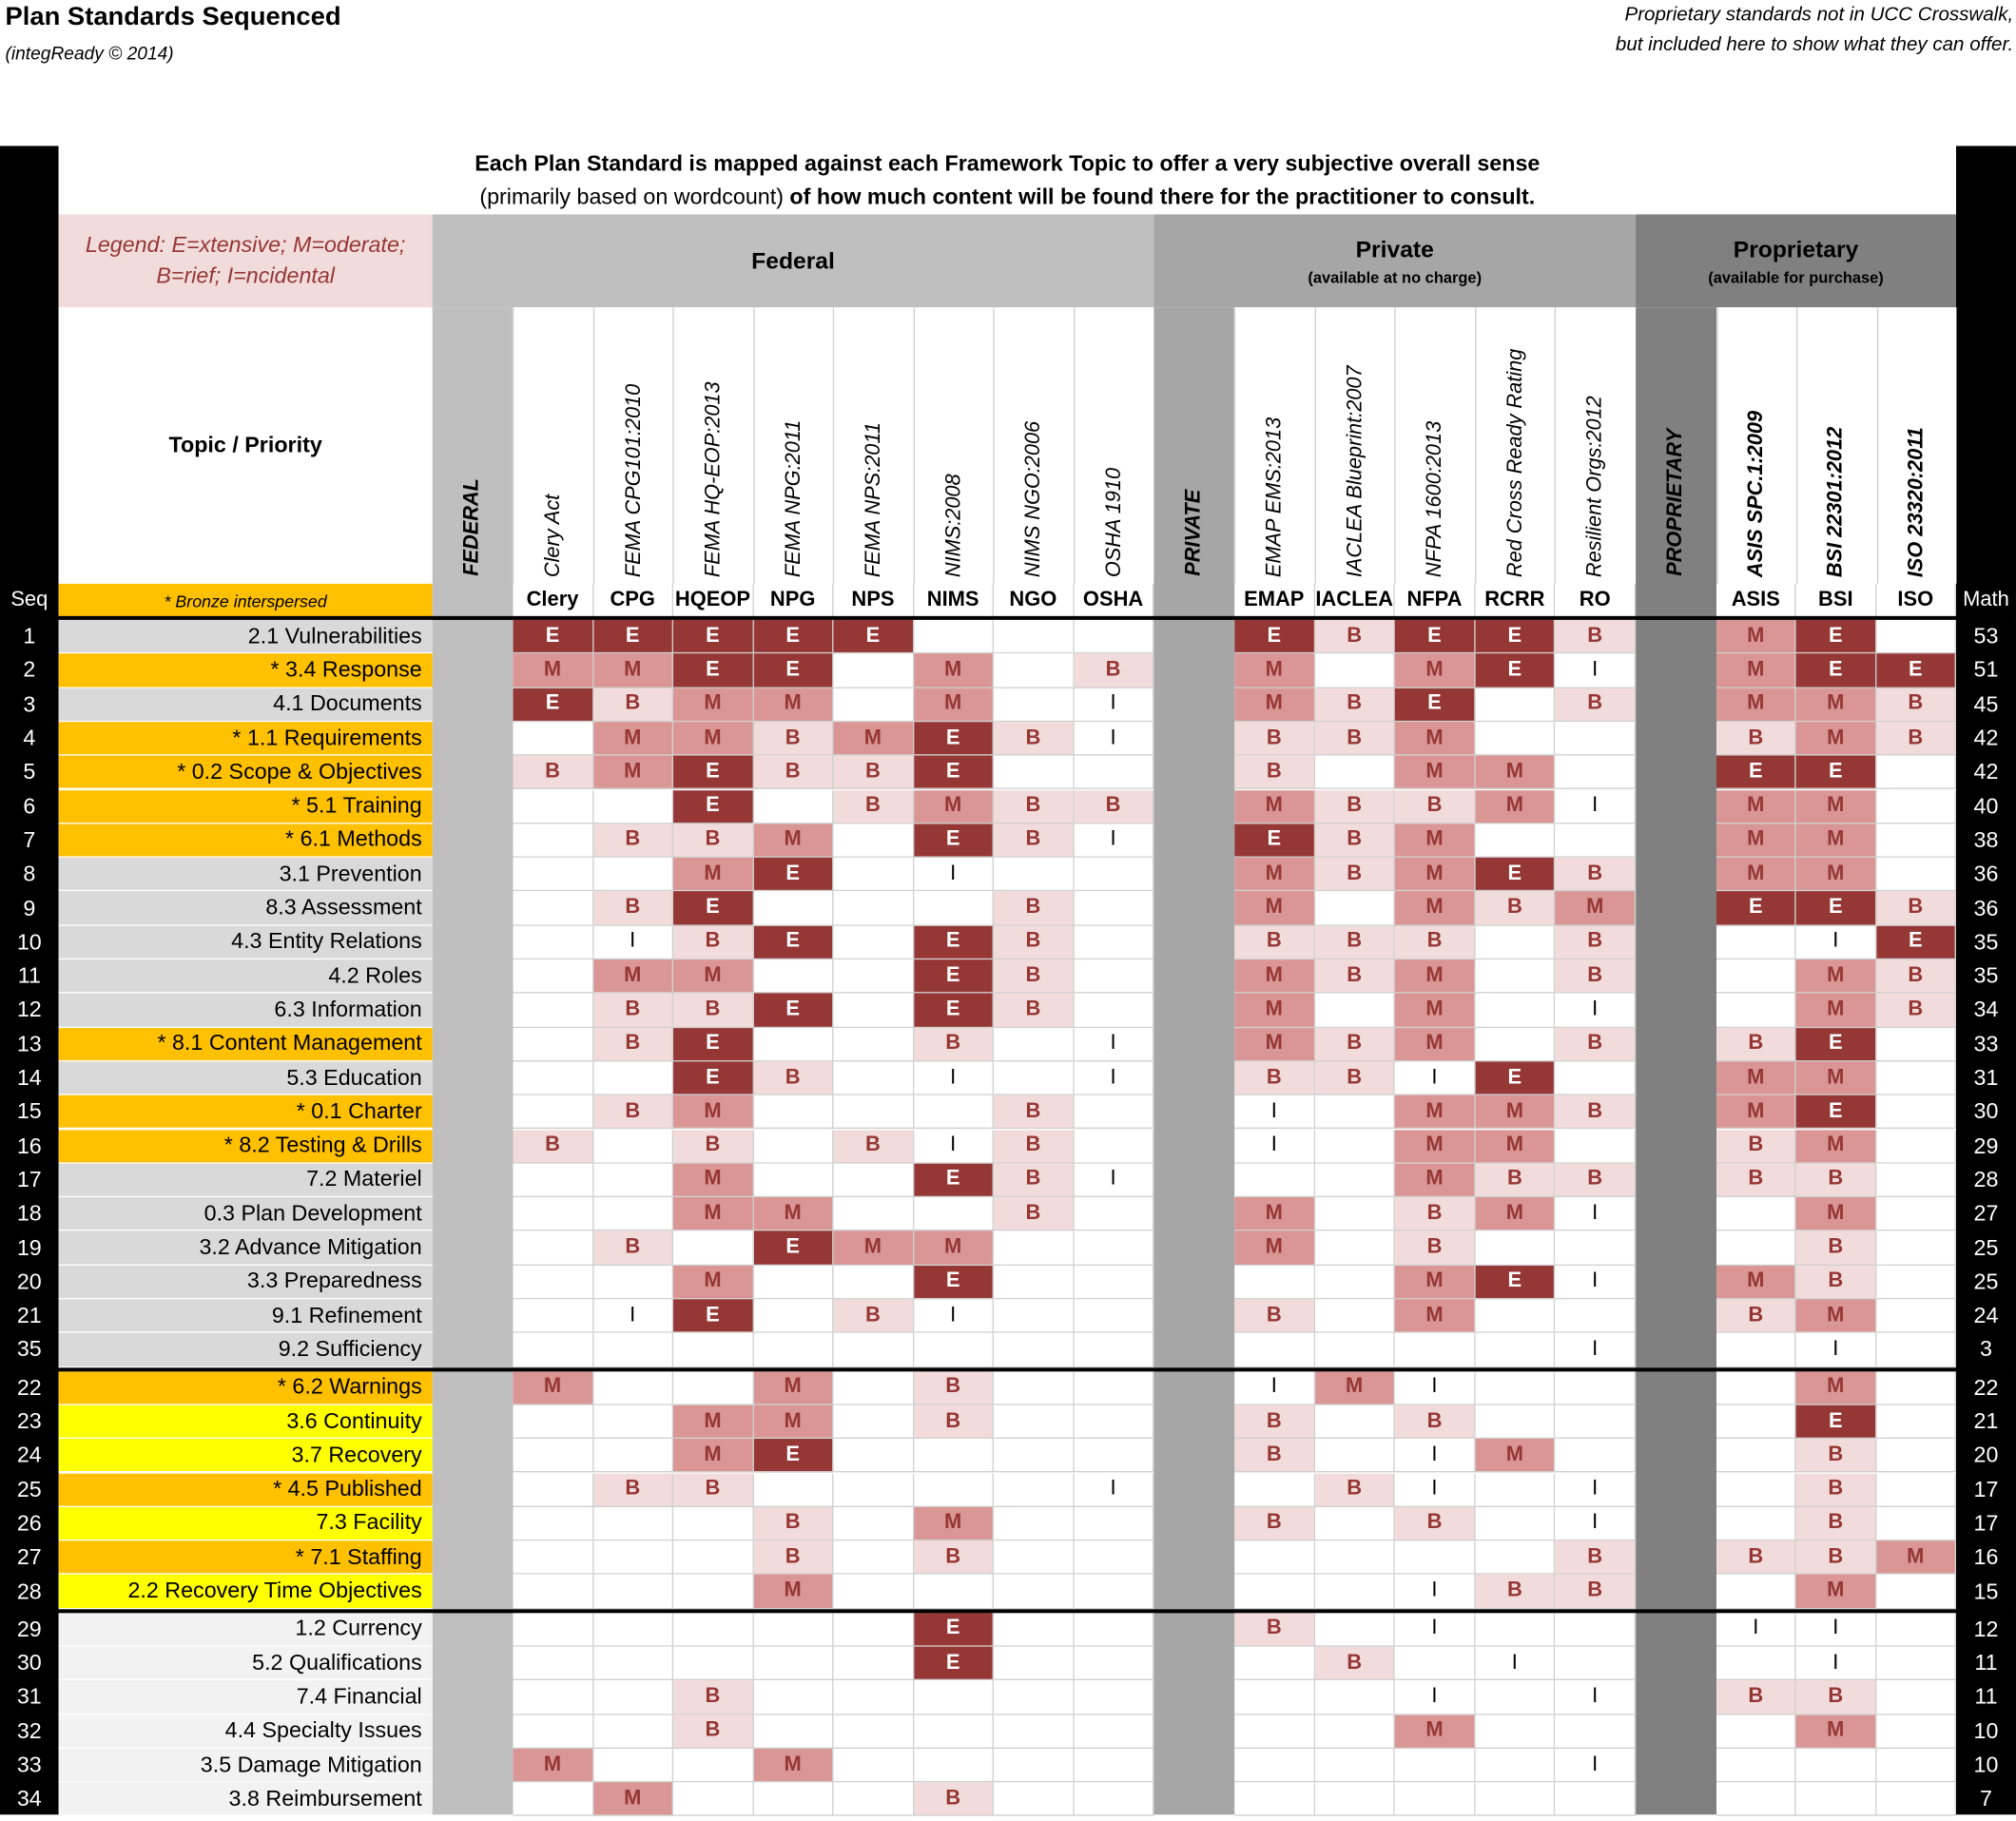 The height and width of the screenshot is (1821, 2016). What do you see at coordinates (30, 907) in the screenshot?
I see `seq: 9` at bounding box center [30, 907].